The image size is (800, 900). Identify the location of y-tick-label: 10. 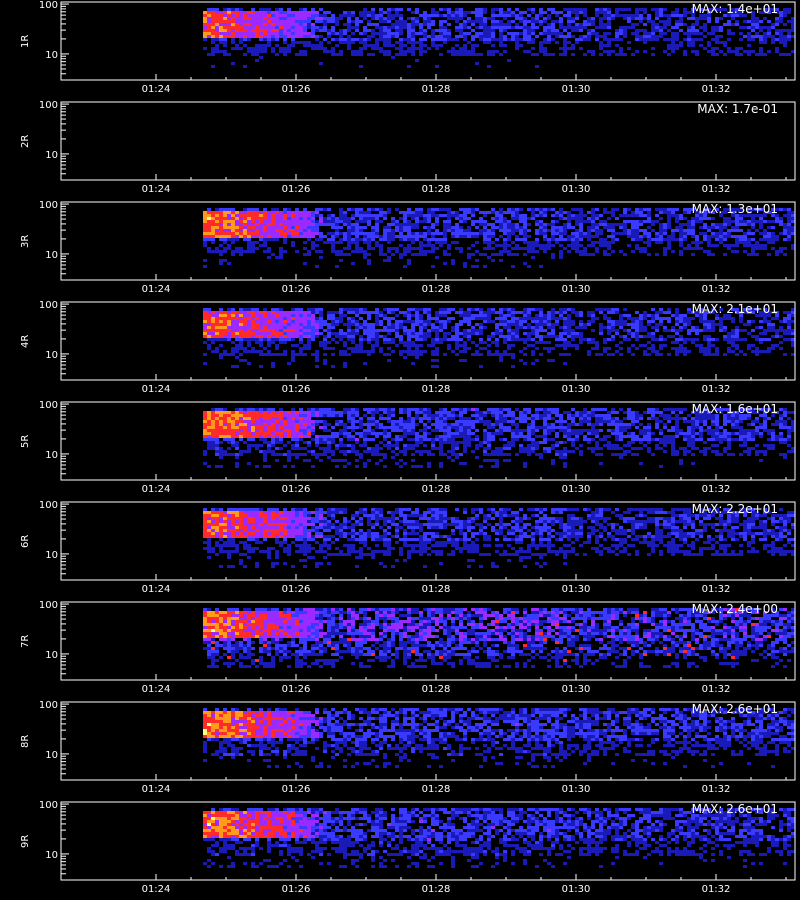
(51, 55).